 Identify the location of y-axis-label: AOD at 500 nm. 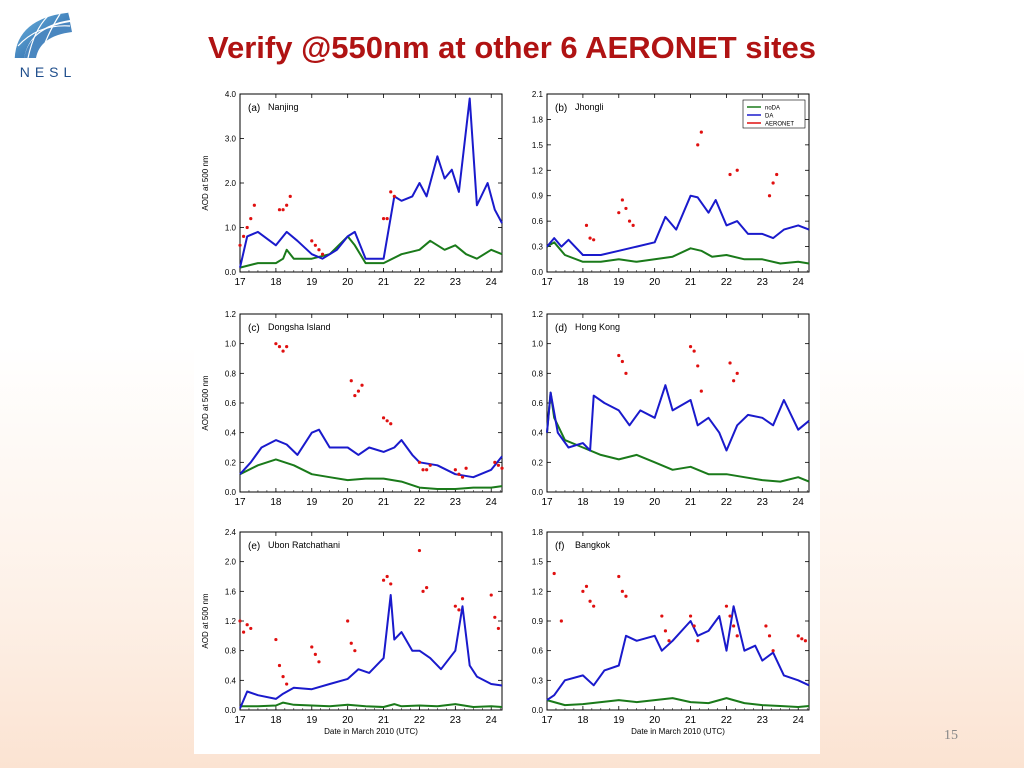
(205, 182).